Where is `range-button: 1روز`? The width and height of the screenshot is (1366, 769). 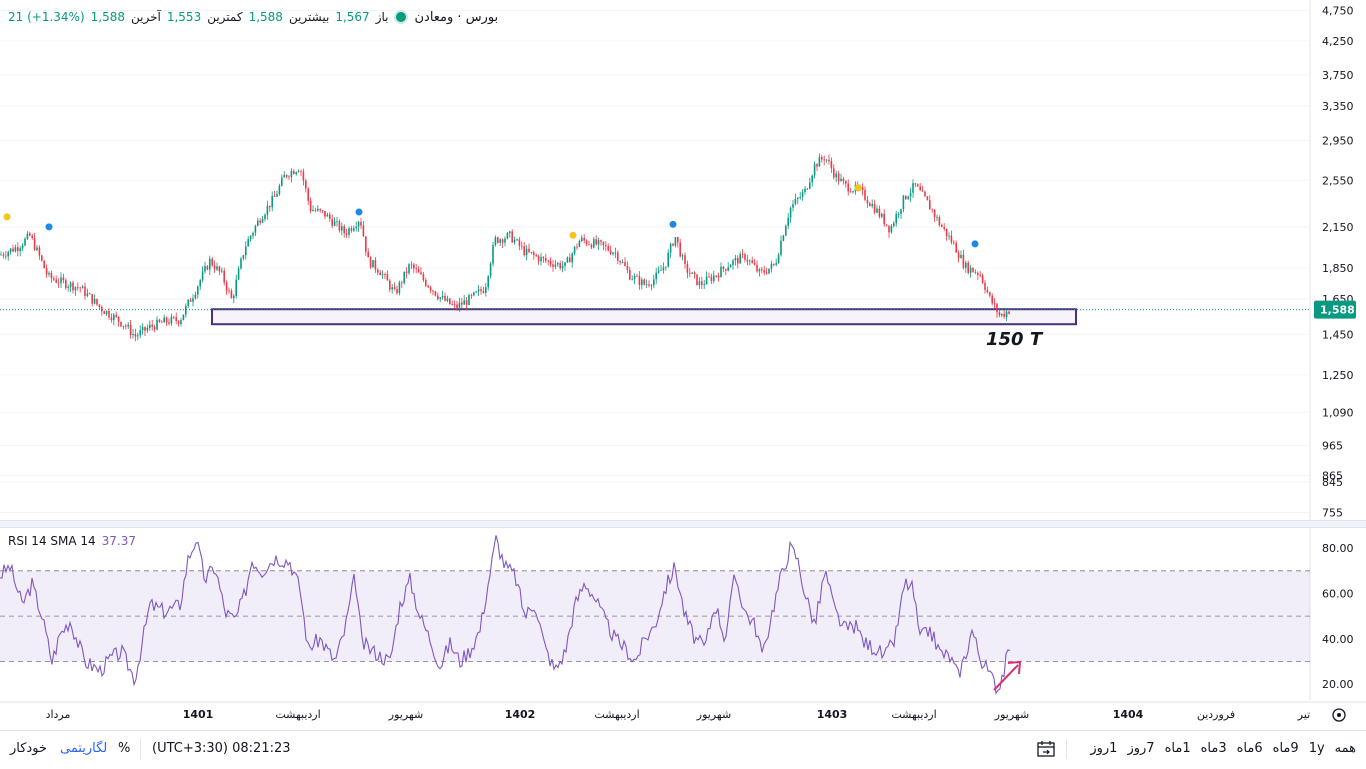
range-button: 1روز is located at coordinates (1104, 748).